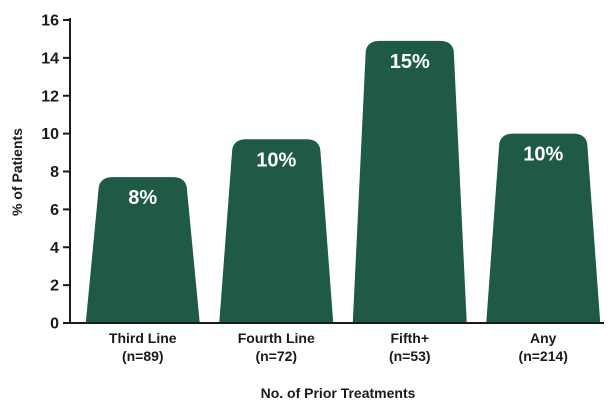 Image resolution: width=611 pixels, height=408 pixels. What do you see at coordinates (50, 134) in the screenshot?
I see `y-tick-label: 10` at bounding box center [50, 134].